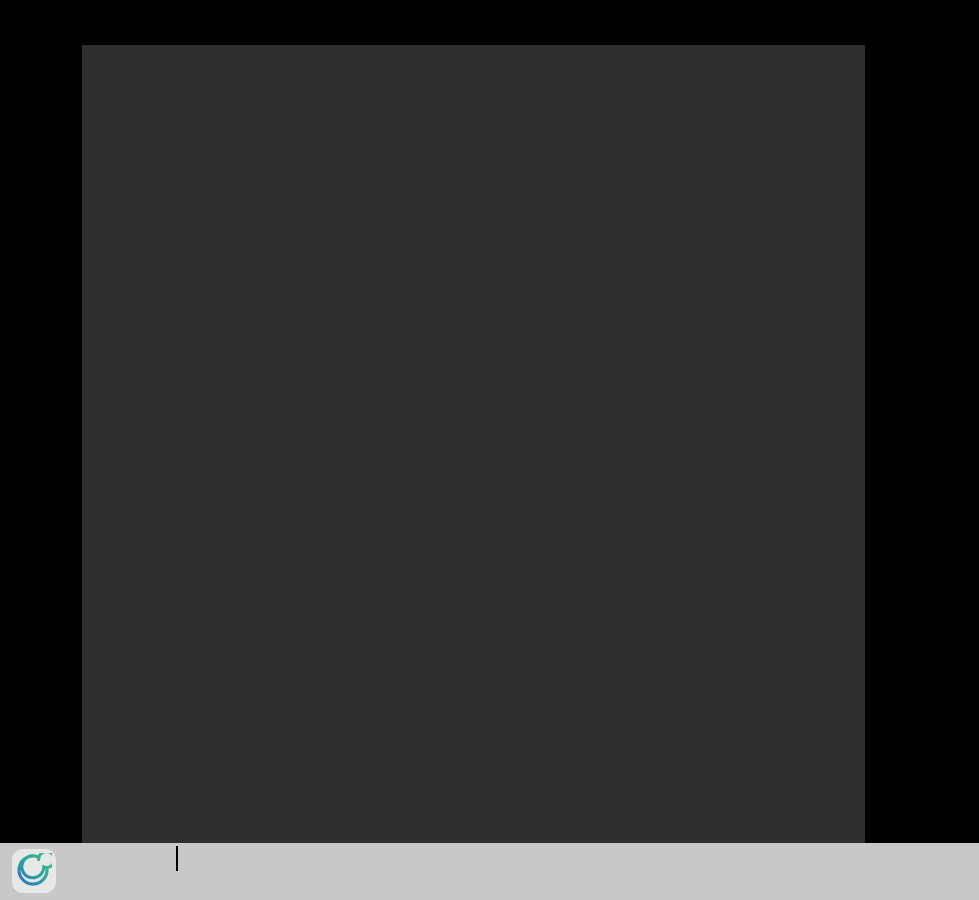 This screenshot has height=900, width=979. What do you see at coordinates (177, 858) in the screenshot?
I see `colorbar-swatches` at bounding box center [177, 858].